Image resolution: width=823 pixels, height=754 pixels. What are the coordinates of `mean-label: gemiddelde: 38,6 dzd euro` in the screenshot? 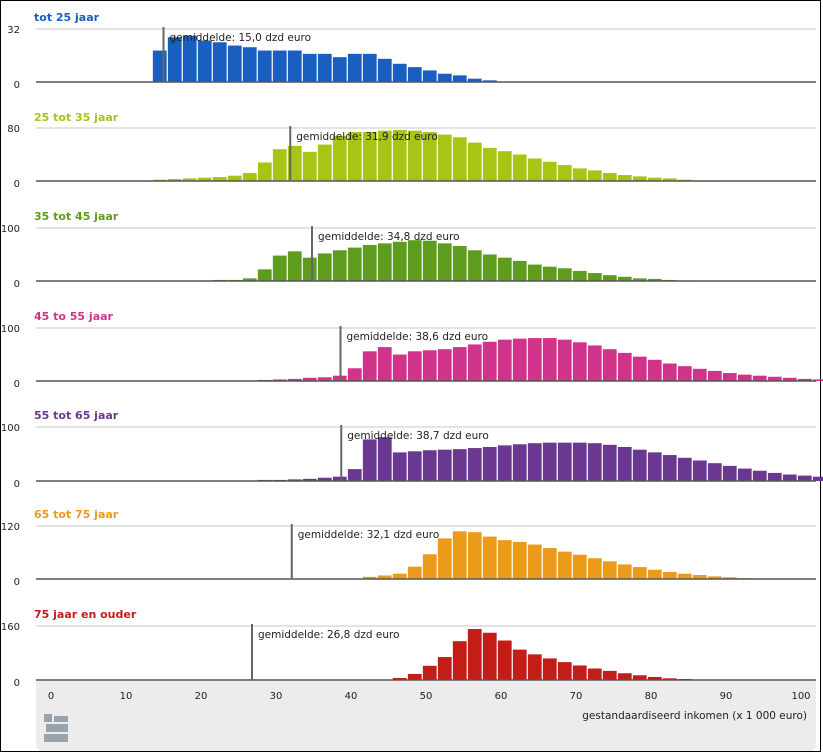 It's located at (418, 337).